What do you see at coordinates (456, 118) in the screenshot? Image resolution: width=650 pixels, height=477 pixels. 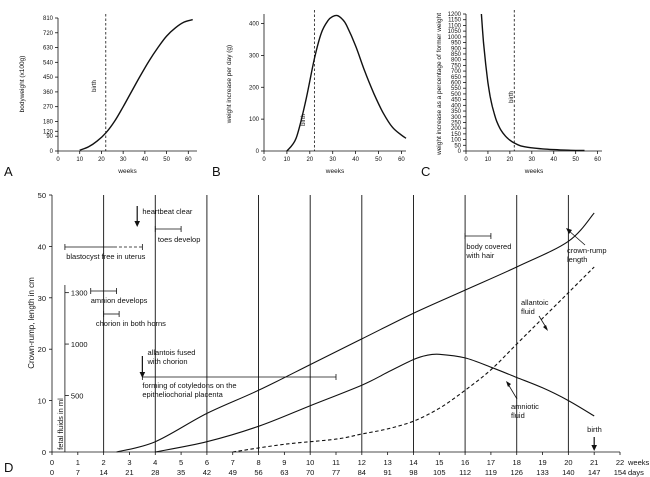 I see `y-tick-label: 300` at bounding box center [456, 118].